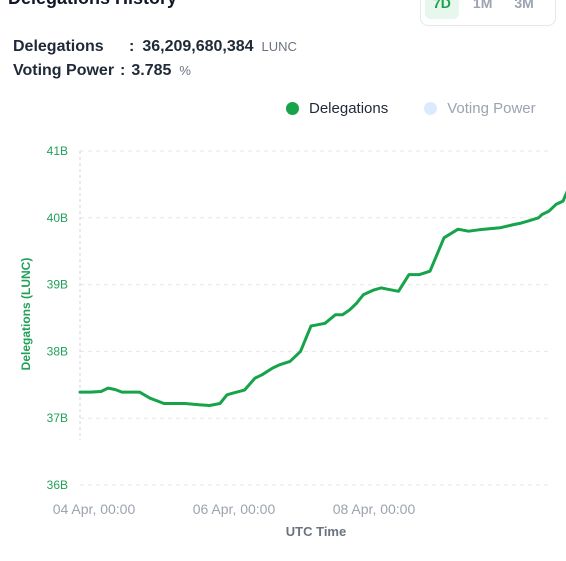  Describe the element at coordinates (198, 46) in the screenshot. I see `delegations-stat-value: 36,209,680,384` at that location.